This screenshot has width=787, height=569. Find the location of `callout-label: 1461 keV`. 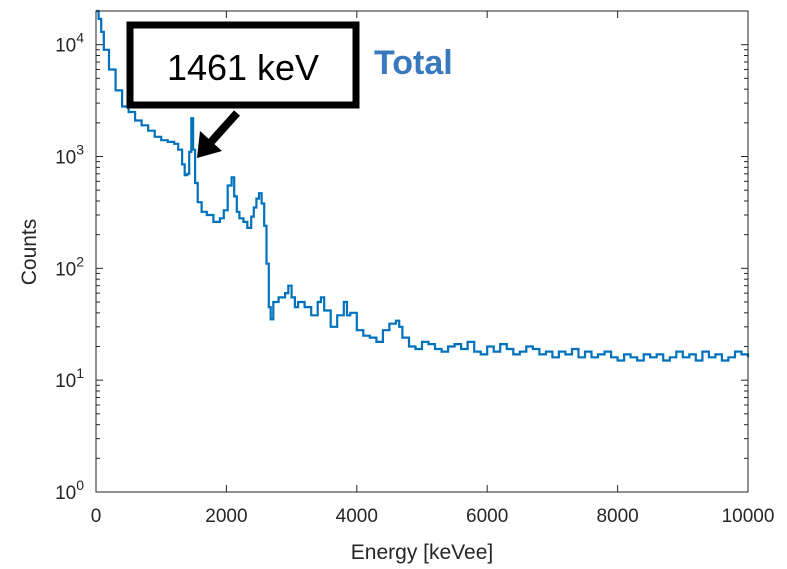

callout-label: 1461 keV is located at coordinates (243, 67).